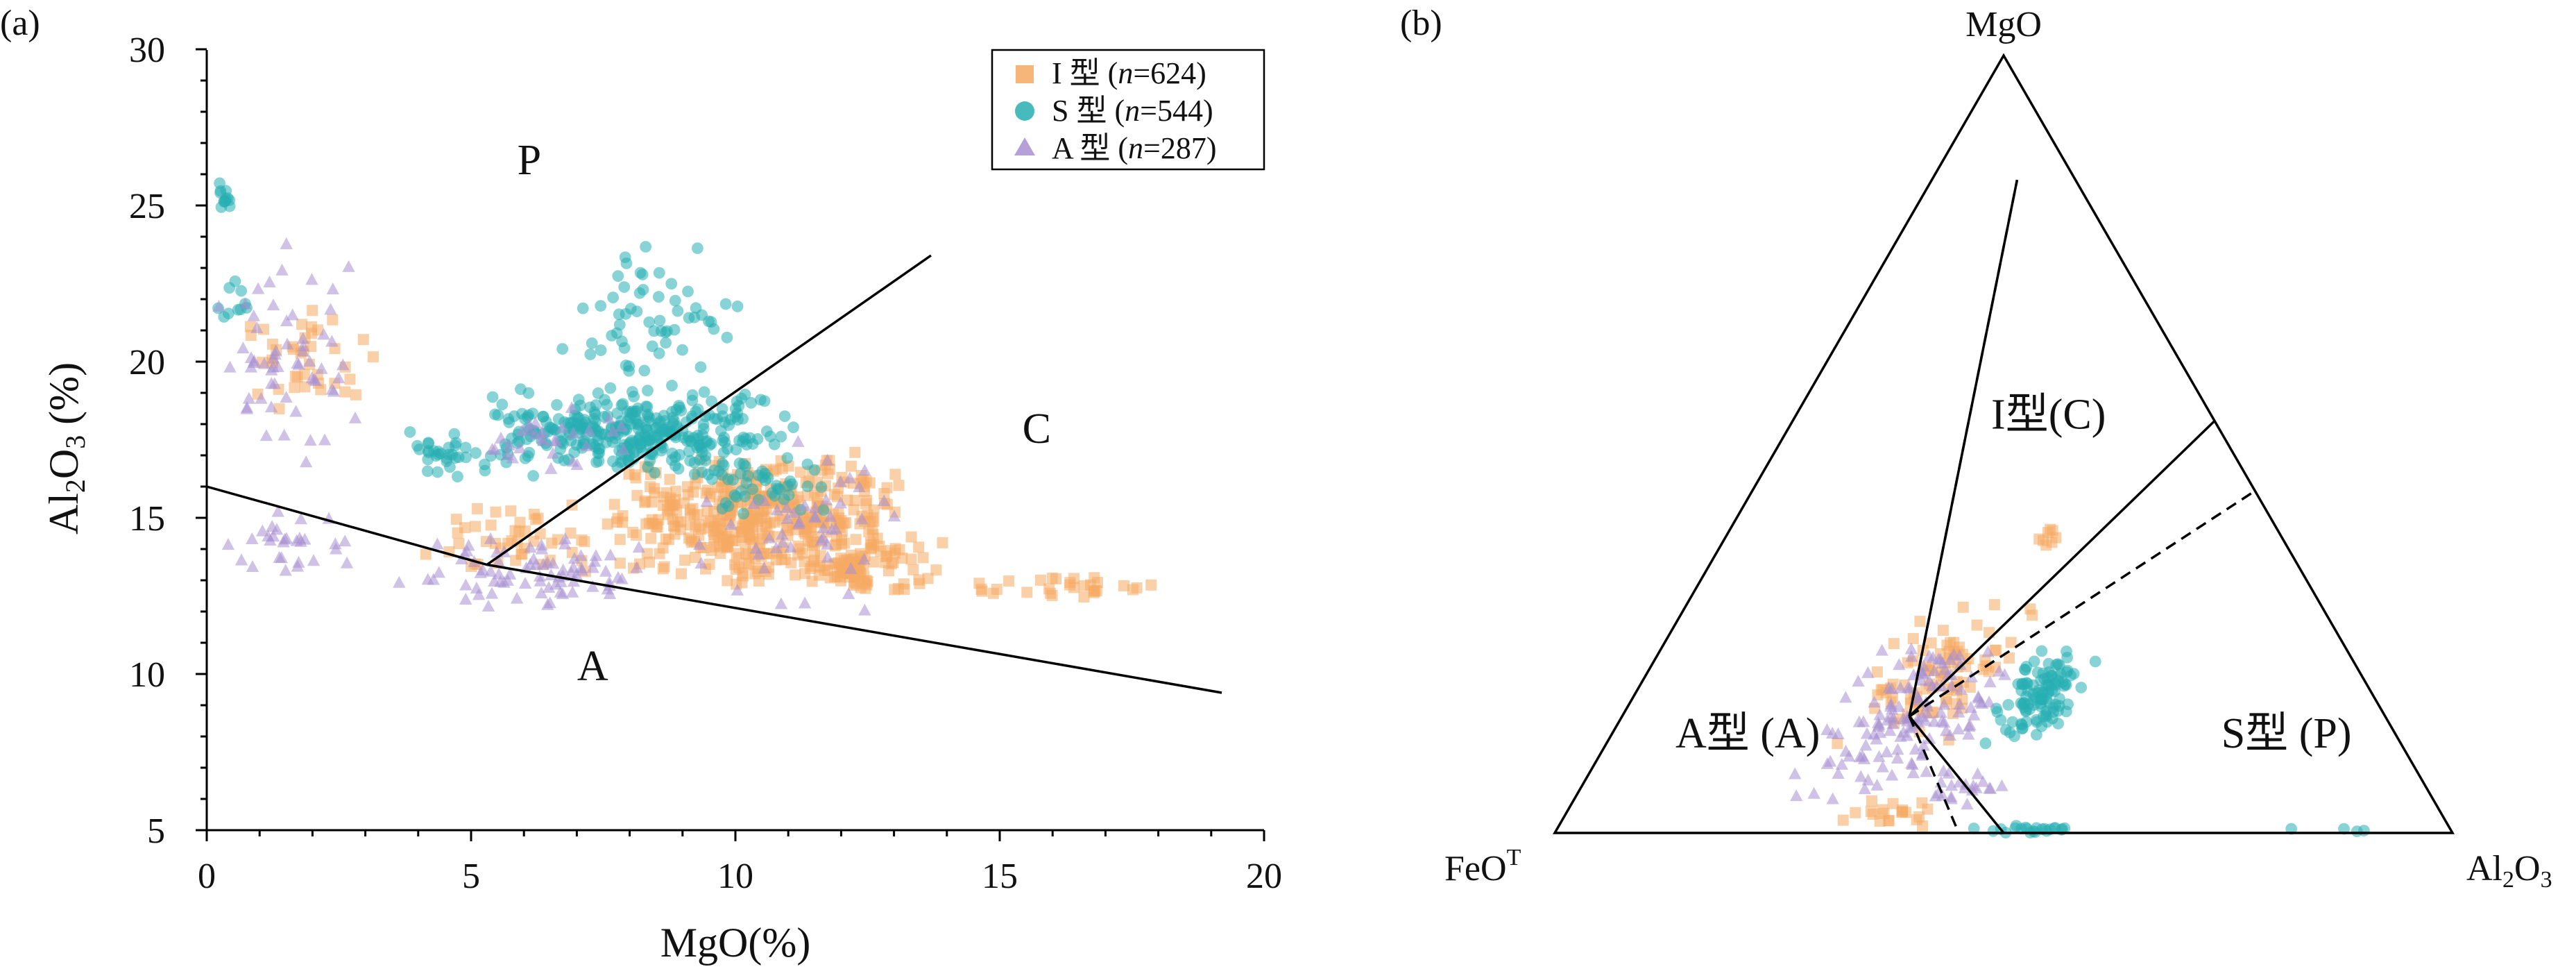 The image size is (2576, 969). I want to click on y-tick-label: 5, so click(156, 831).